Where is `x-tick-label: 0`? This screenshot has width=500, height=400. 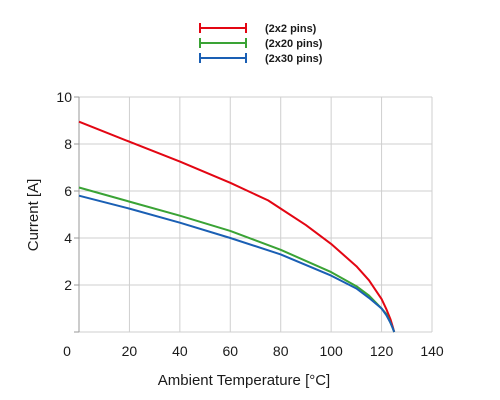
x-tick-label: 0 is located at coordinates (67, 351).